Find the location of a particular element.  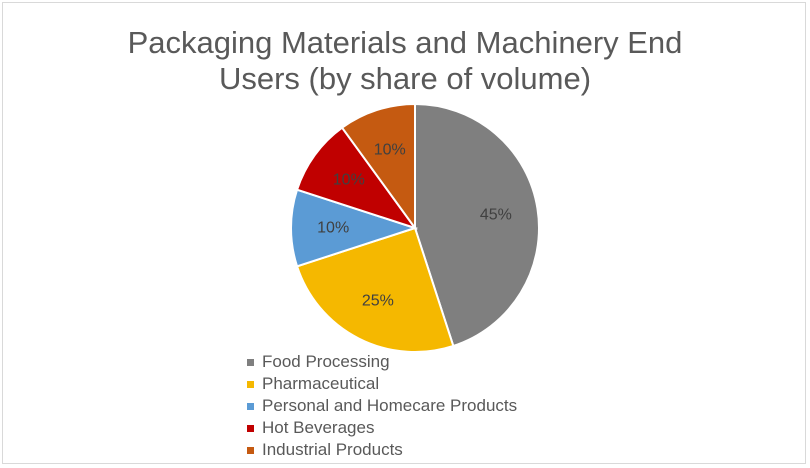

pie-slice-industrial-products is located at coordinates (378, 167).